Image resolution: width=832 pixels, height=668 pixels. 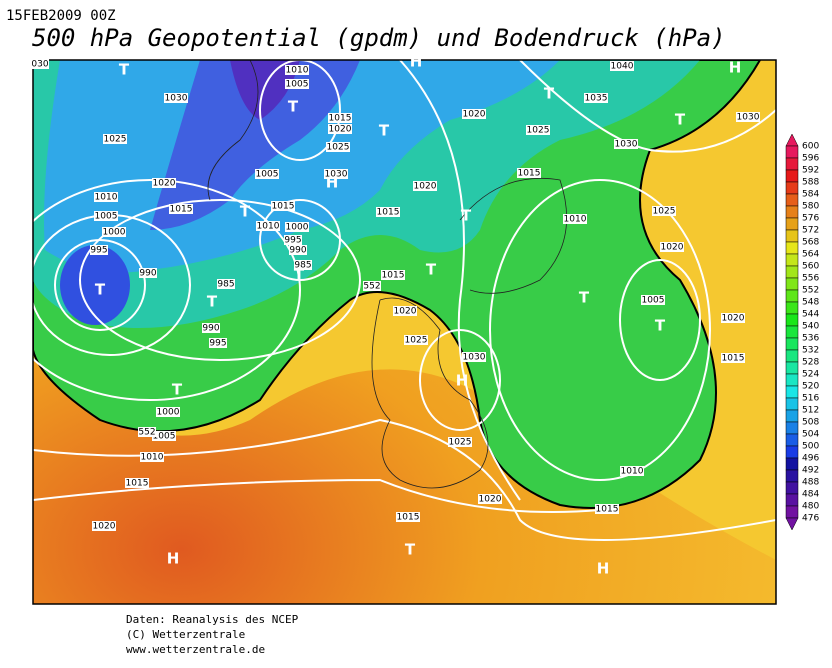 What do you see at coordinates (152, 458) in the screenshot?
I see `isobar-label: 1010` at bounding box center [152, 458].